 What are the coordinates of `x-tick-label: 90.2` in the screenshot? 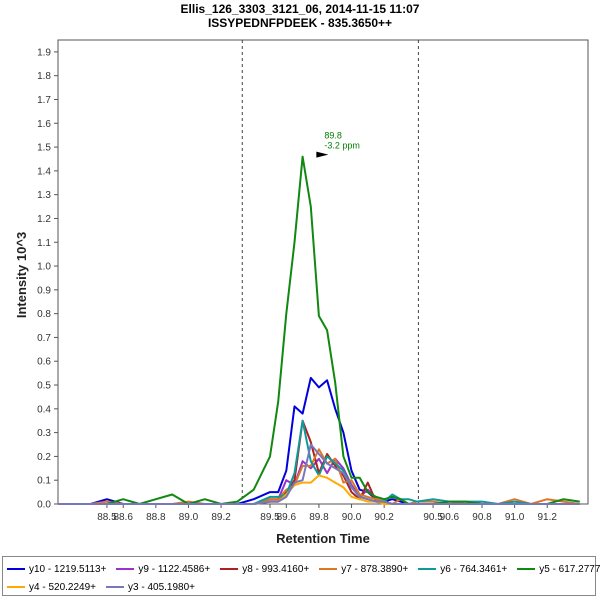 It's located at (384, 517).